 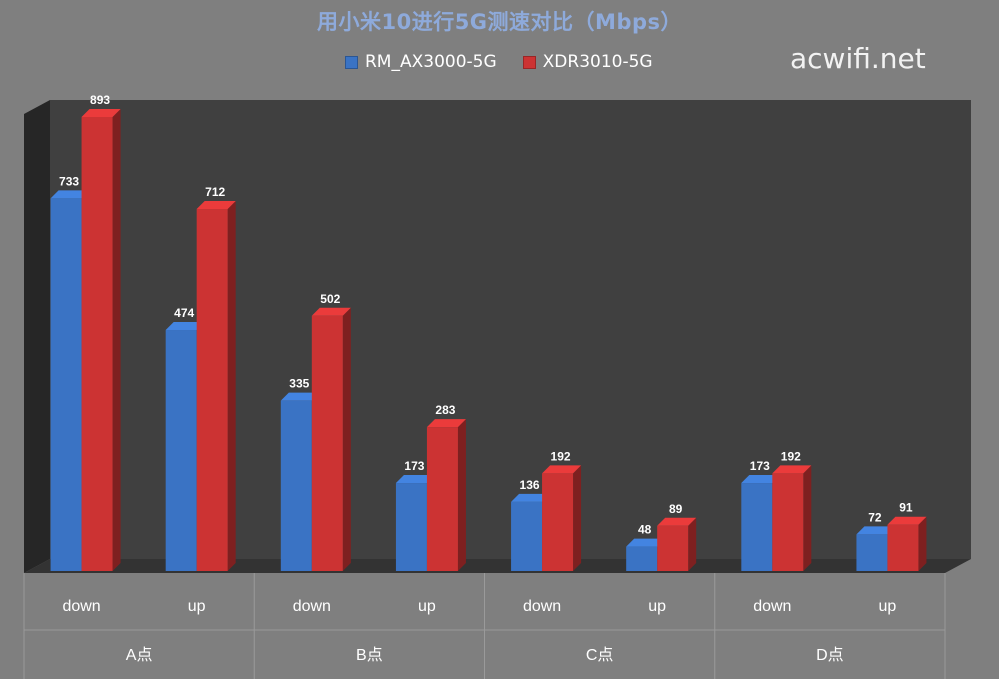 I want to click on data-label: 502, so click(x=330, y=299).